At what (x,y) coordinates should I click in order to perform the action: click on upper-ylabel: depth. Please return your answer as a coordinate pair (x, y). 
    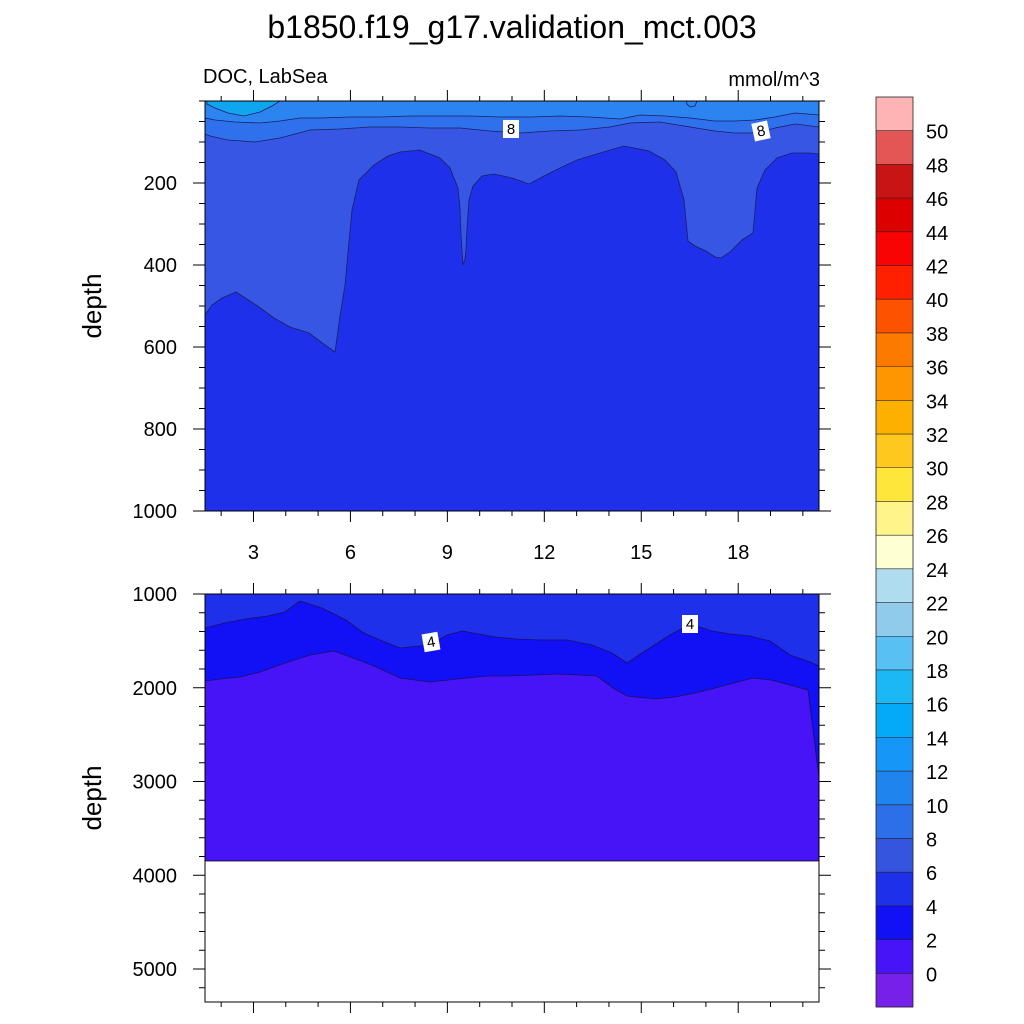
    Looking at the image, I should click on (92, 305).